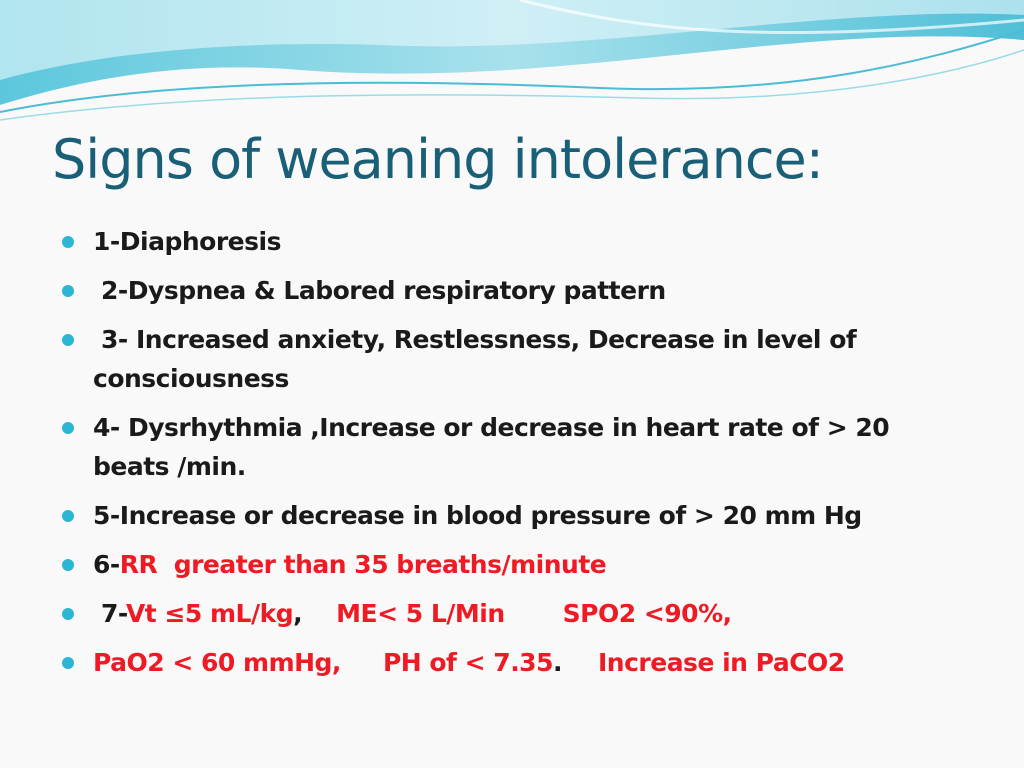 This screenshot has height=768, width=1024. What do you see at coordinates (363, 564) in the screenshot?
I see `rr-criterion: RR greater than 35 breaths/minute` at bounding box center [363, 564].